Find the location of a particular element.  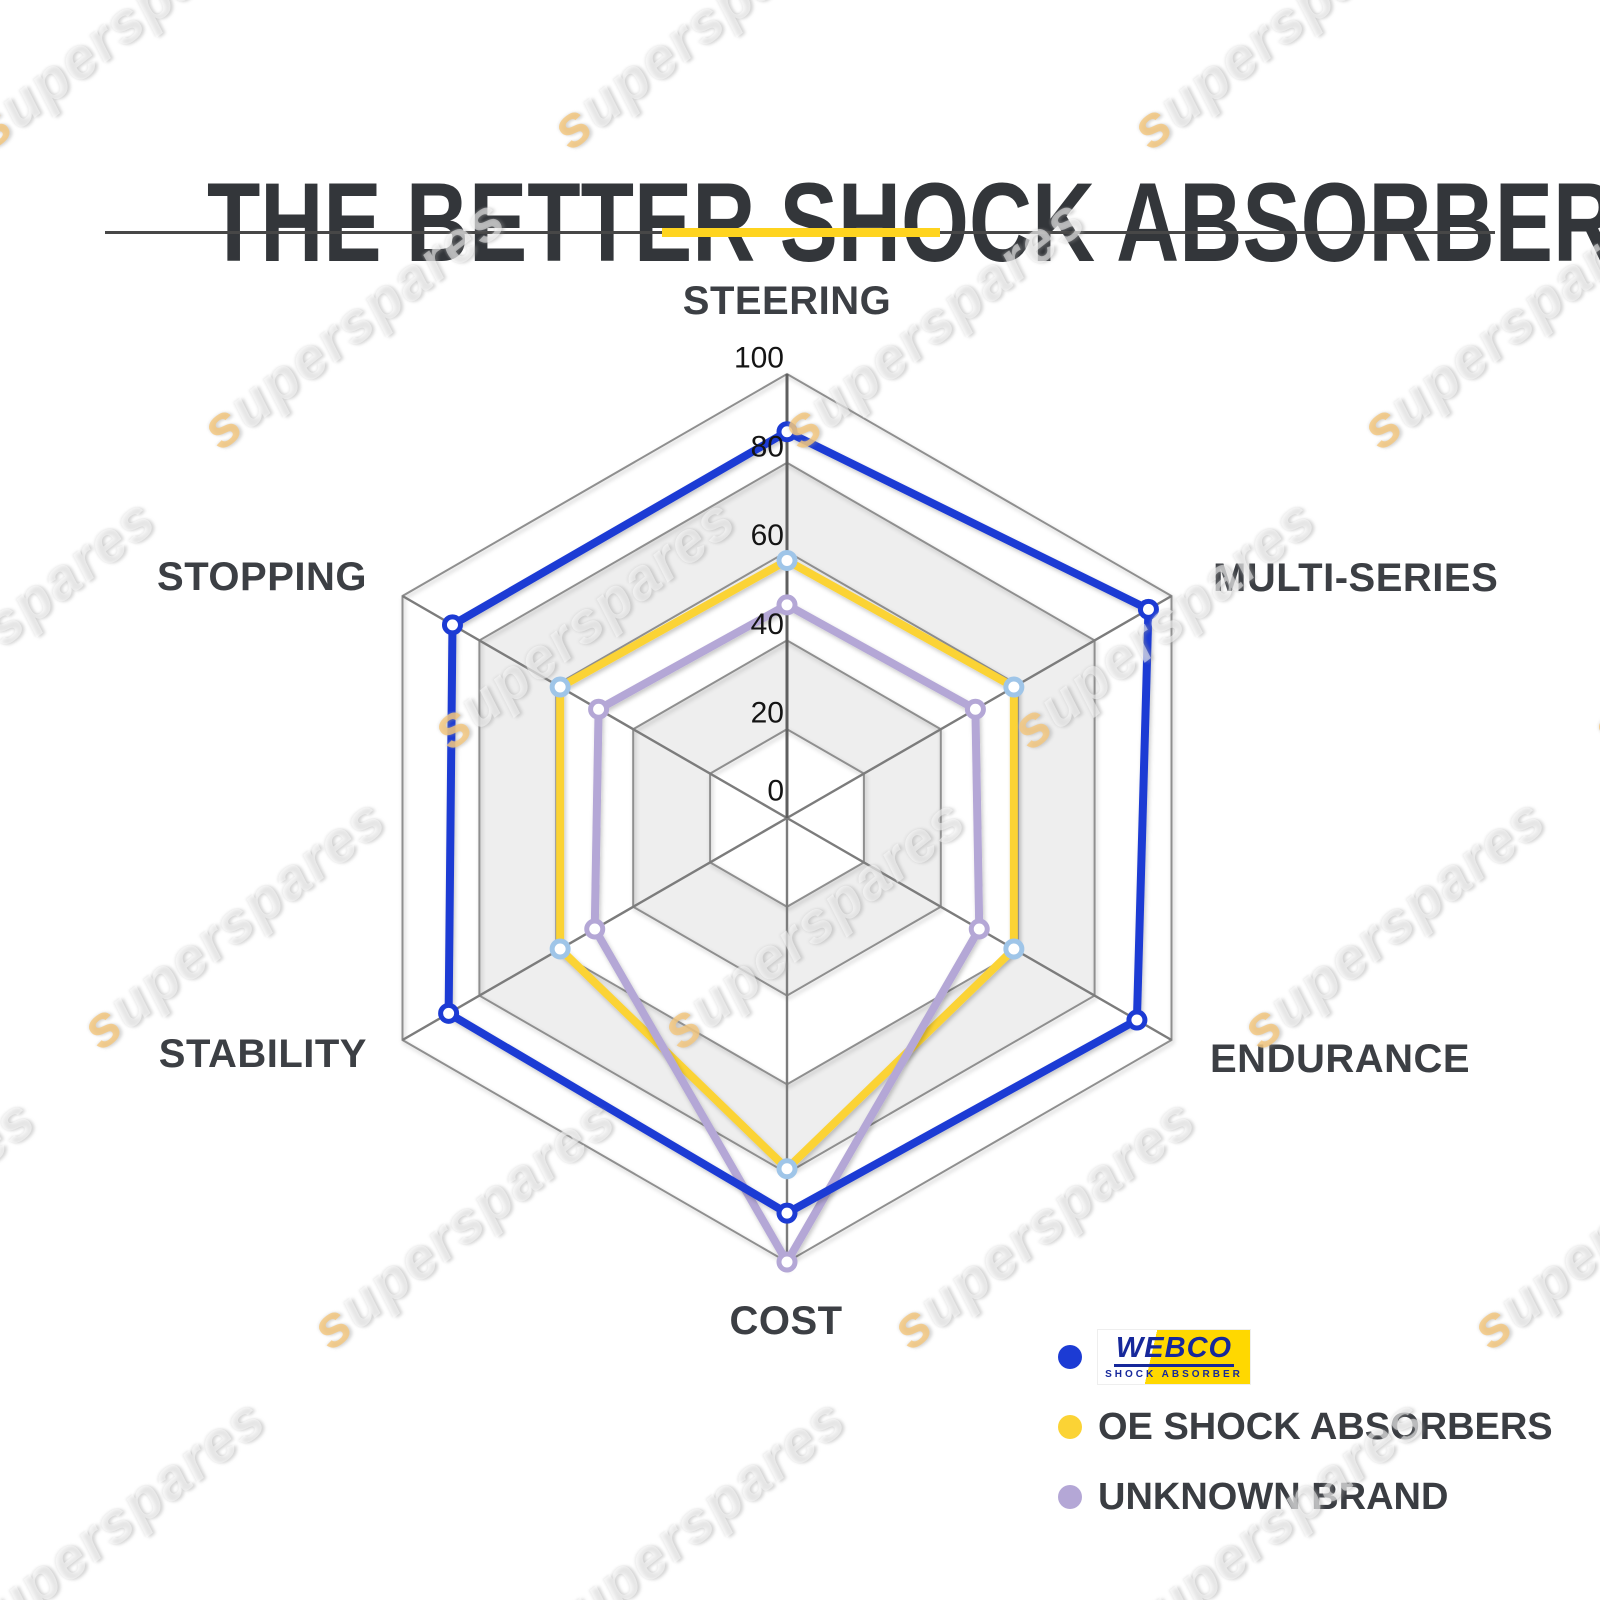

page-title-text: THE BETTER SHOCK ABSORBERS is located at coordinates (903, 223).